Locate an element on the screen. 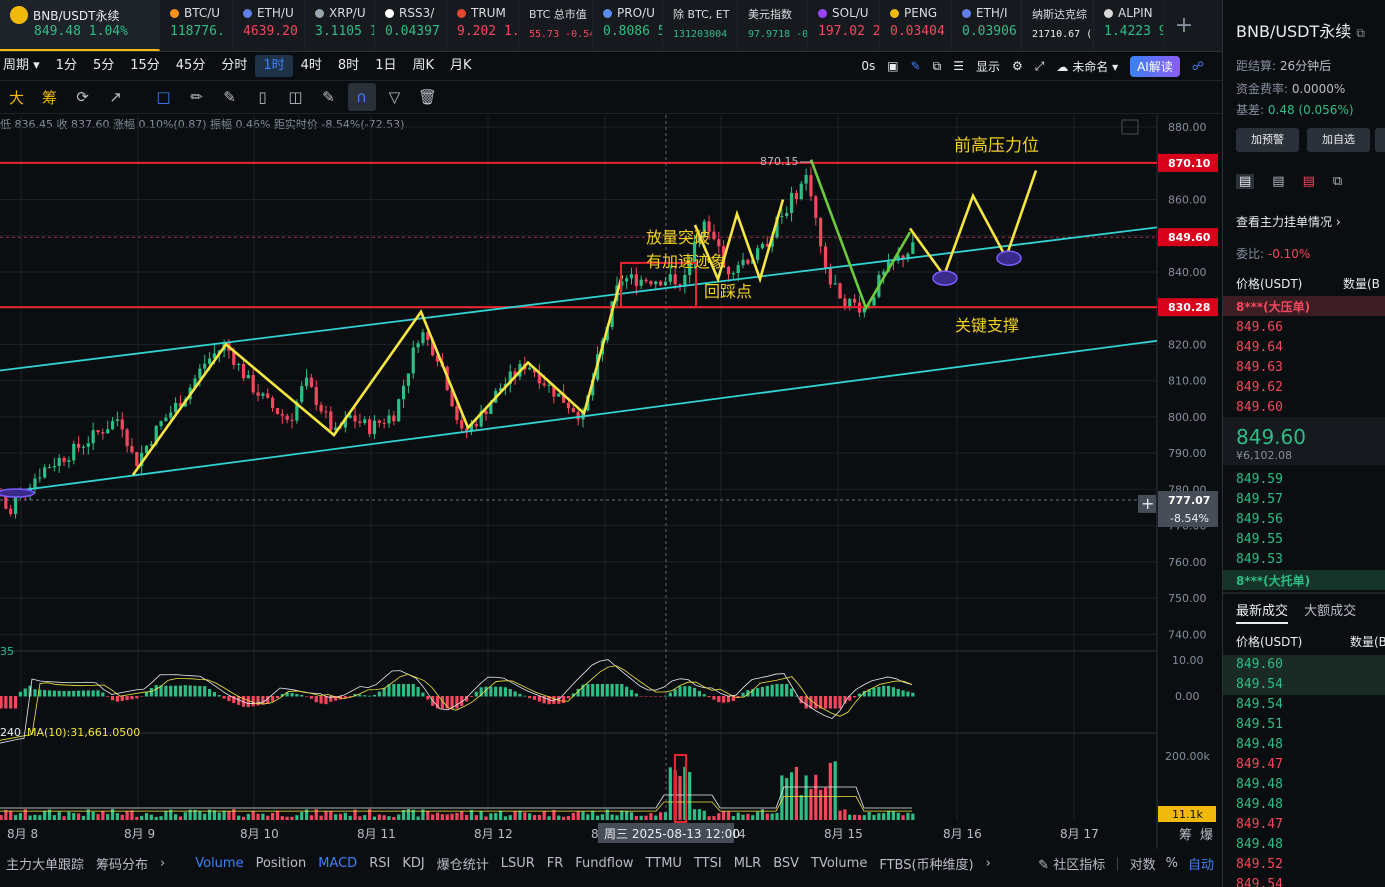 This screenshot has height=887, width=1385. indicator-tab: FR is located at coordinates (555, 863).